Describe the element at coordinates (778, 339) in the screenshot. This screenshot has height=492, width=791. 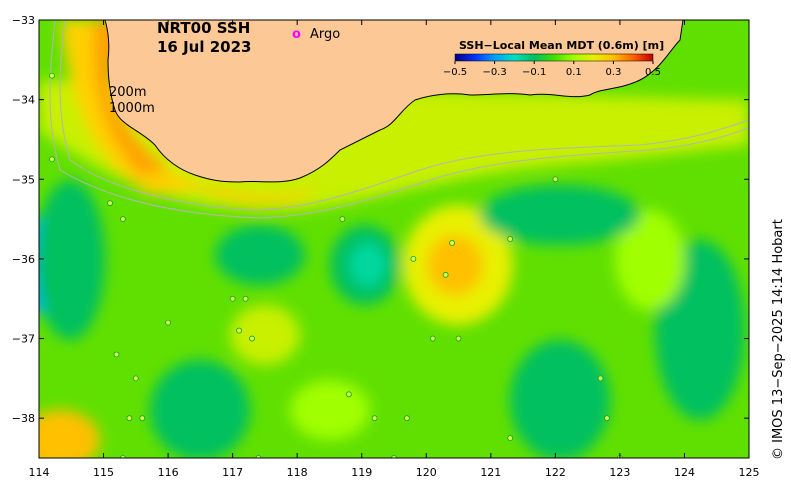
I see `credit-text: © IMOS 13−Sep−2025 14:14 Hobart` at that location.